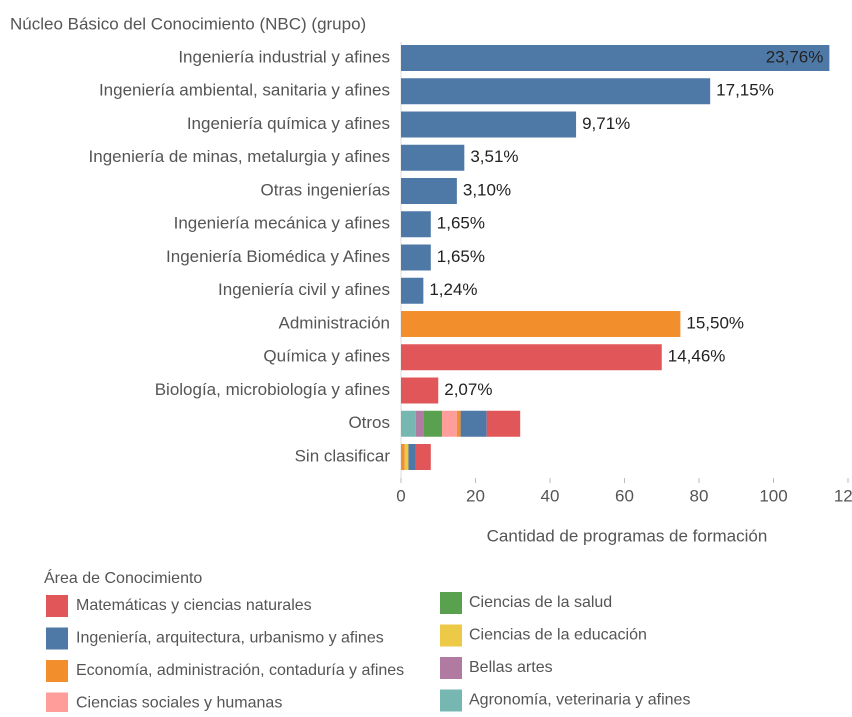  What do you see at coordinates (282, 223) in the screenshot?
I see `category-label: Ingeniería mecánica y afines` at bounding box center [282, 223].